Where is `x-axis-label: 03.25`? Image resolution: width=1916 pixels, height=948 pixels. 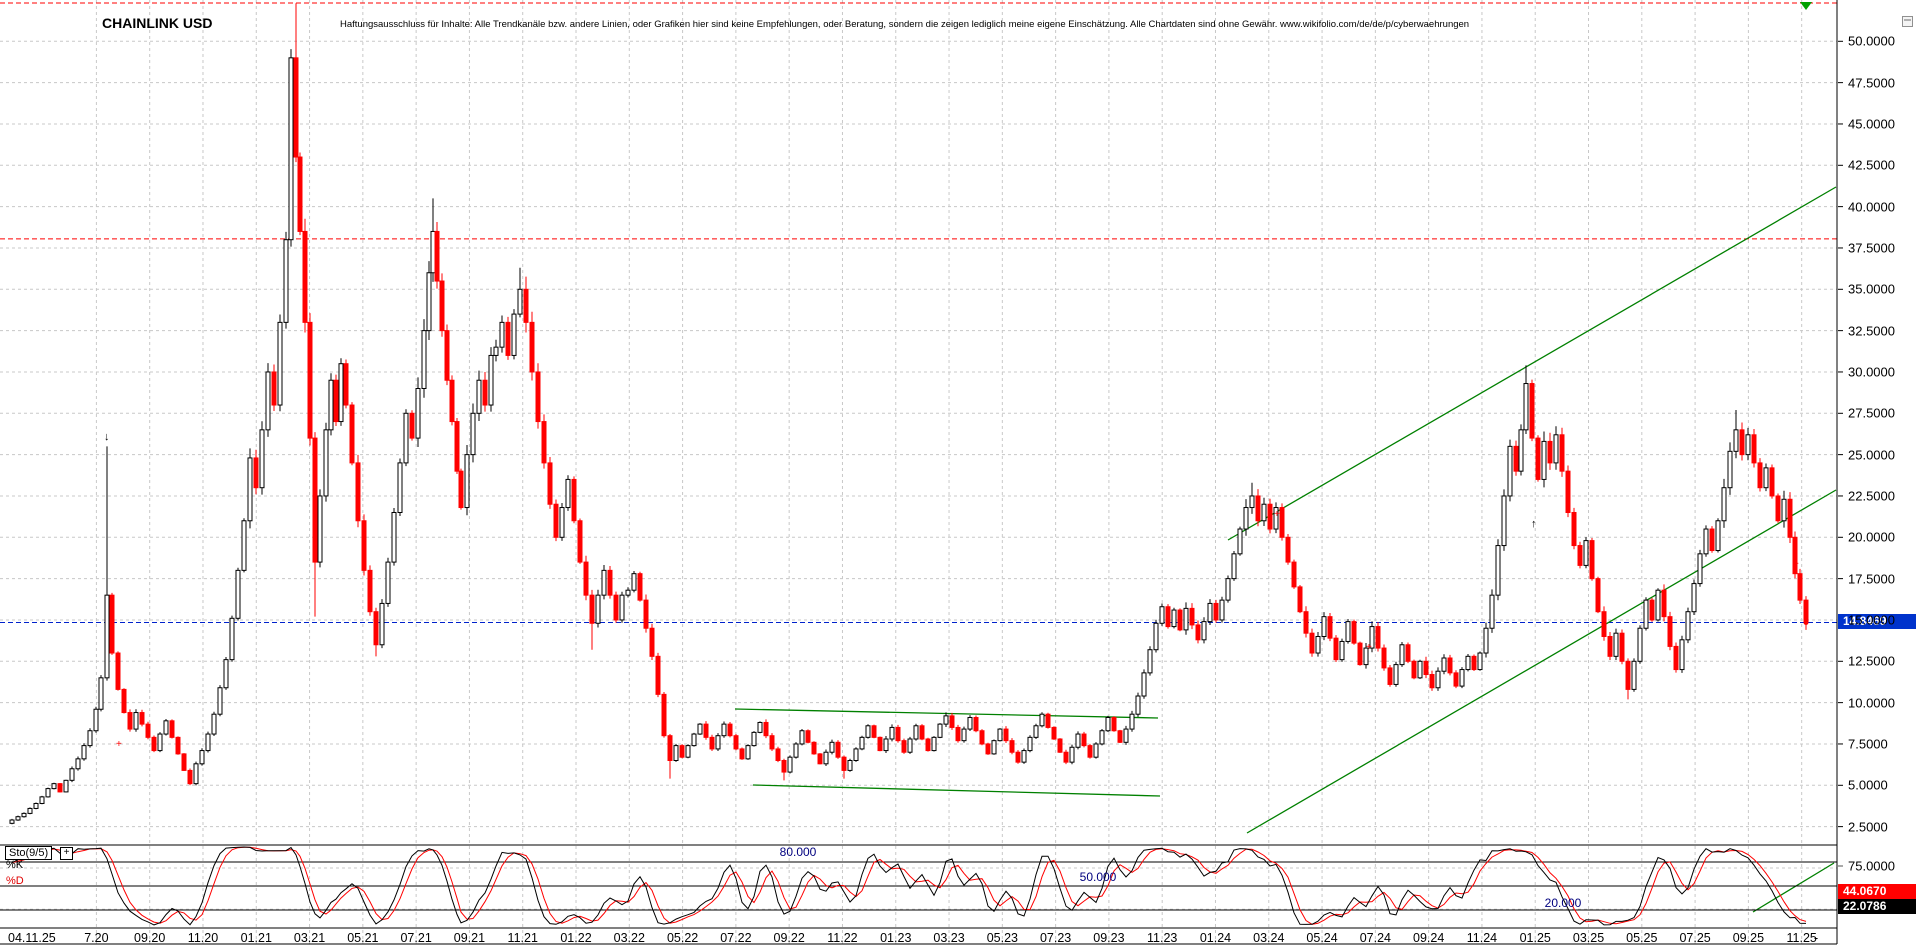
x-axis-label: 03.25 is located at coordinates (1588, 938).